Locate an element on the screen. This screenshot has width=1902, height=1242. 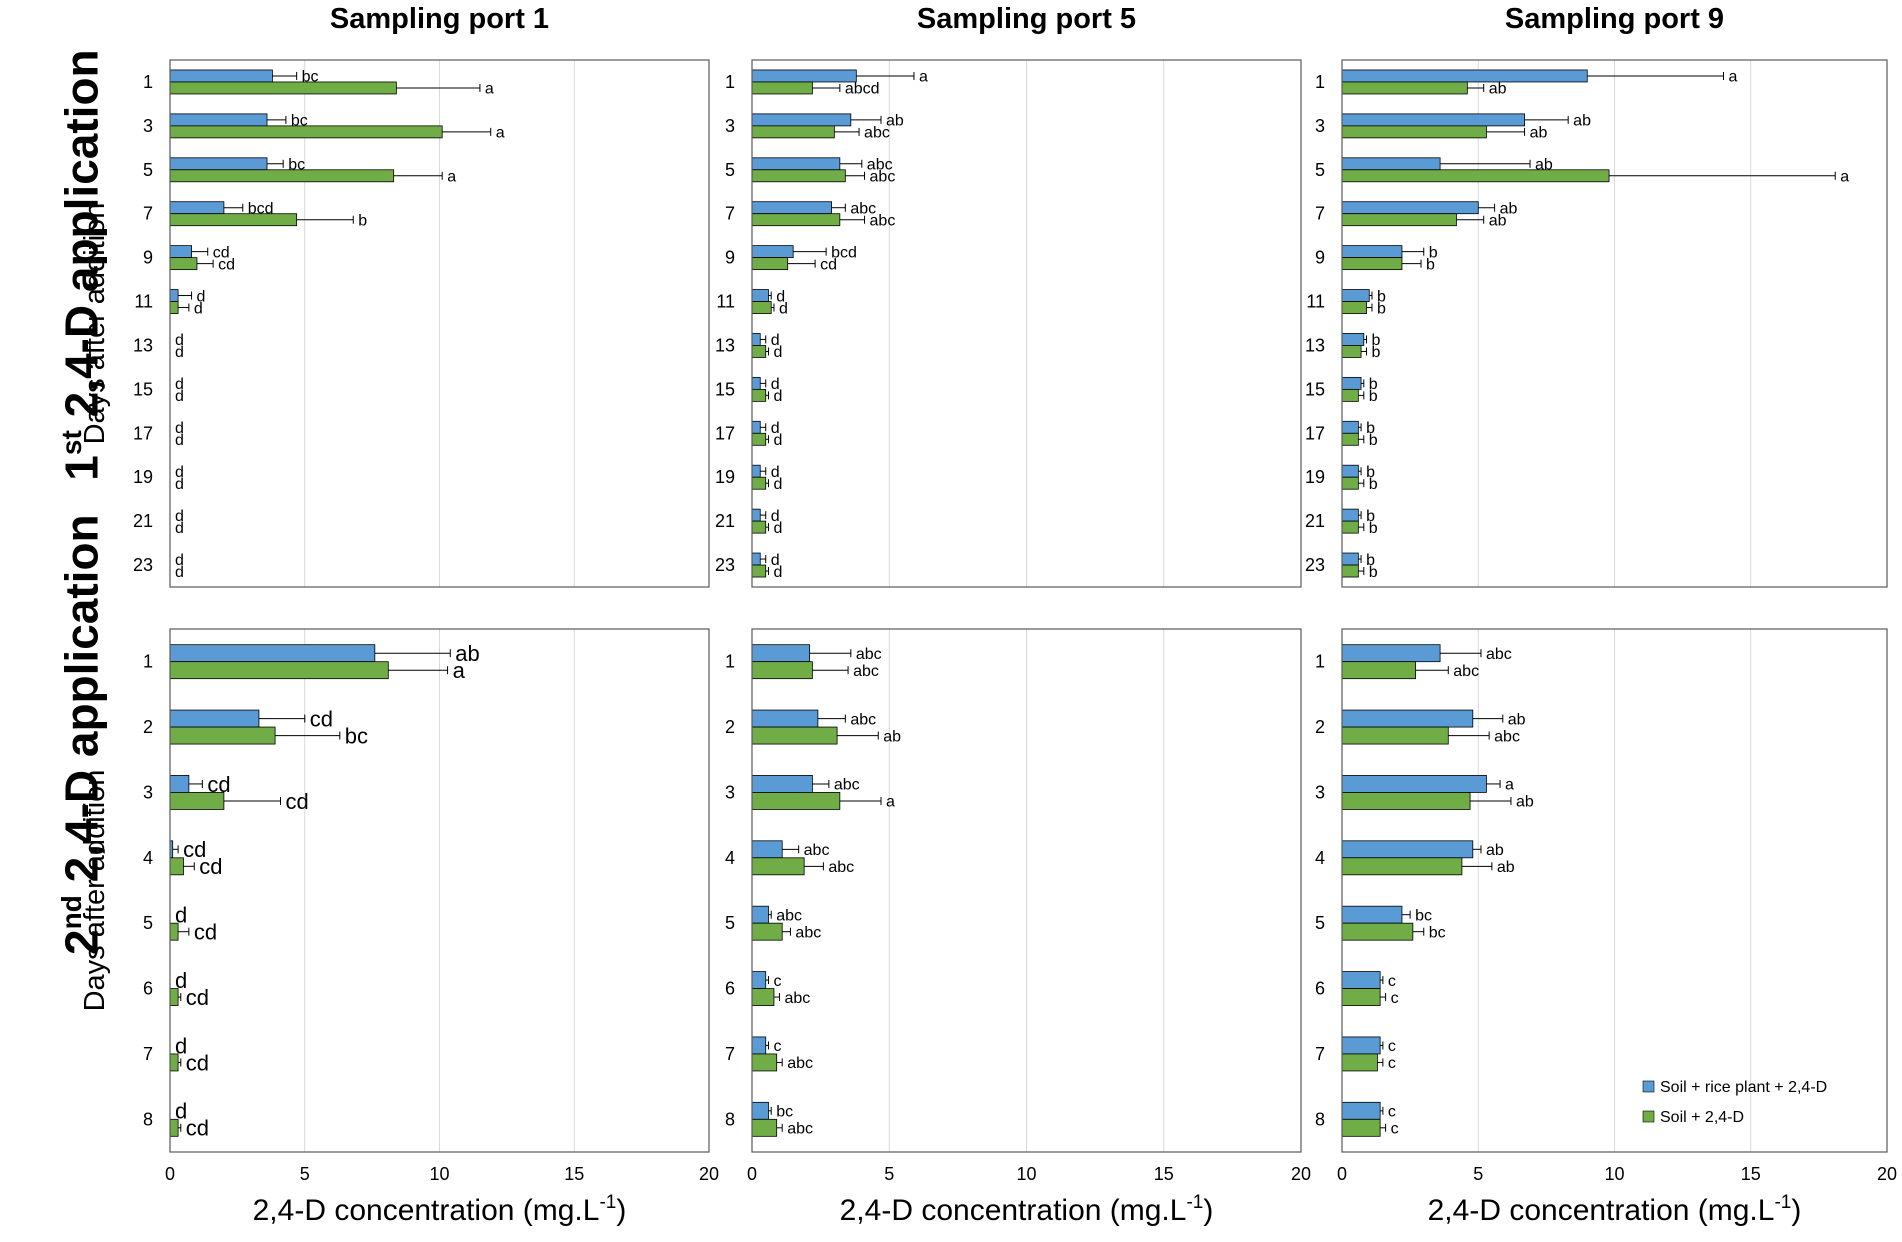
y-tick-label: 6 is located at coordinates (1320, 989).